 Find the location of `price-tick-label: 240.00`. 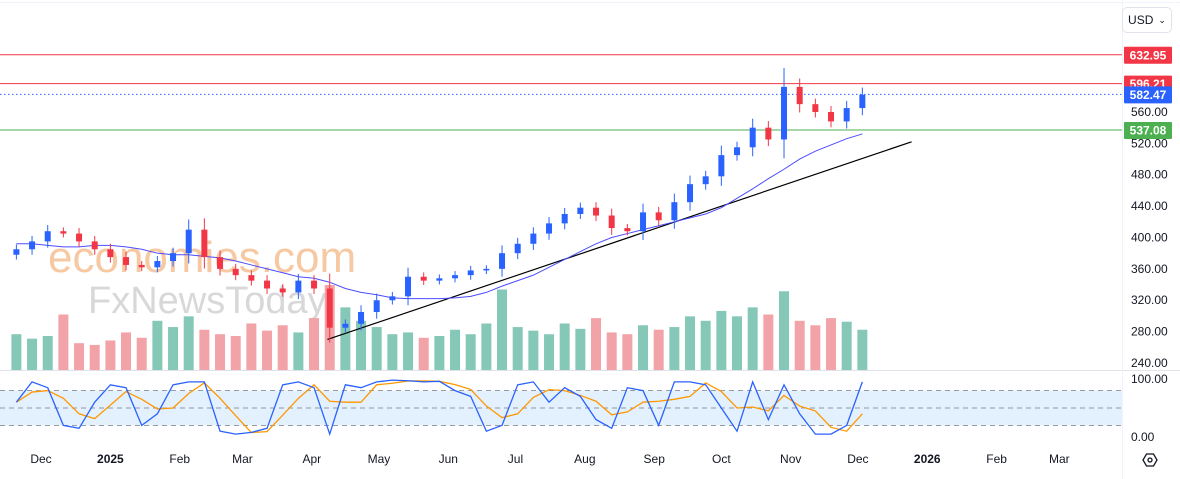

price-tick-label: 240.00 is located at coordinates (1149, 363).